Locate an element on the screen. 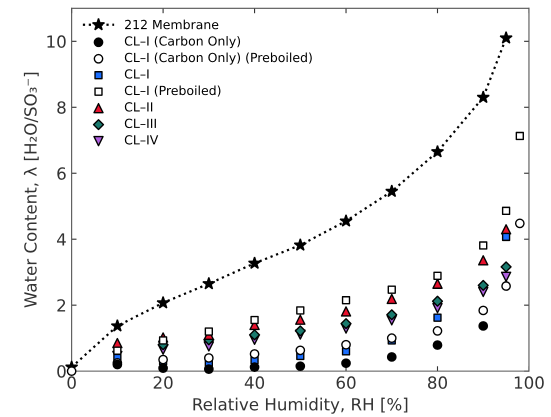 The image size is (551, 417). x-tick-label: 20 is located at coordinates (163, 382).